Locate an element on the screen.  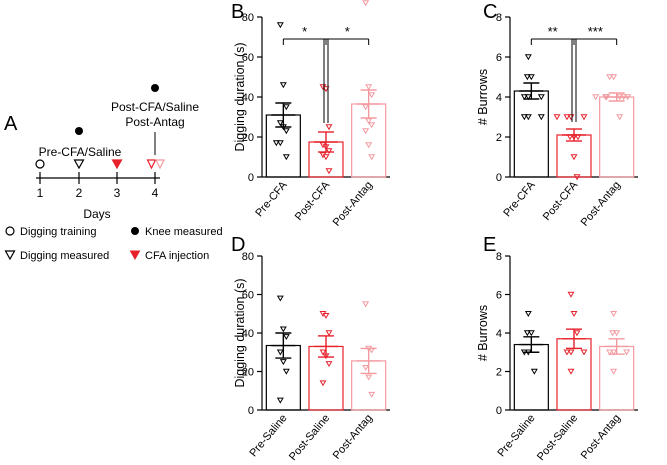
digging-measured-marker-icon-day2 is located at coordinates (79, 164).